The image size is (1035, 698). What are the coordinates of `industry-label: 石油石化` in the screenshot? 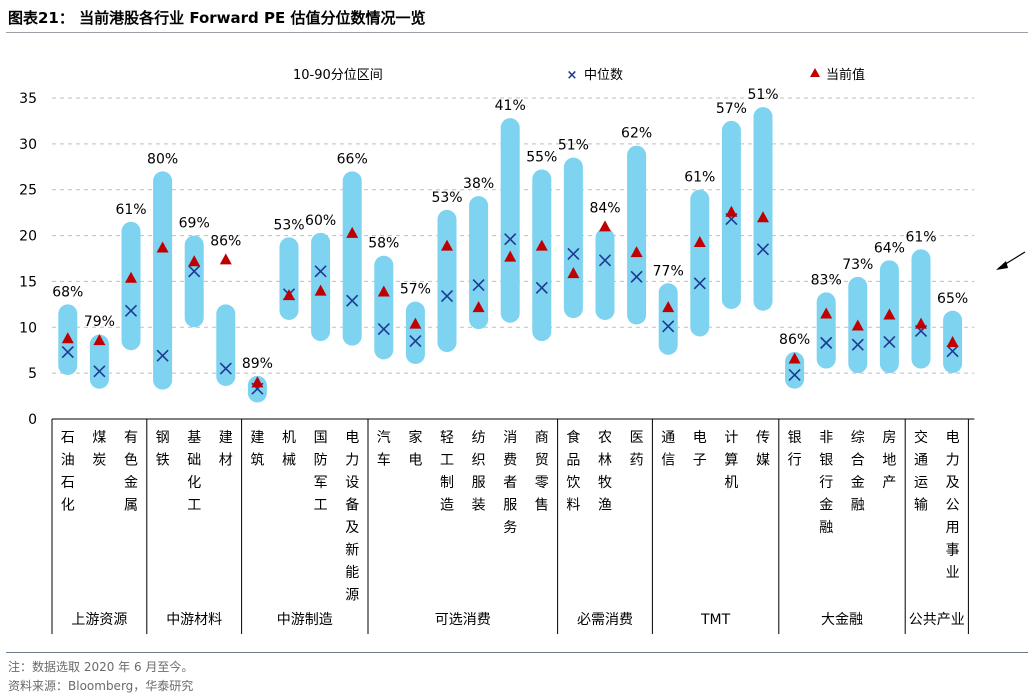 It's located at (68, 472).